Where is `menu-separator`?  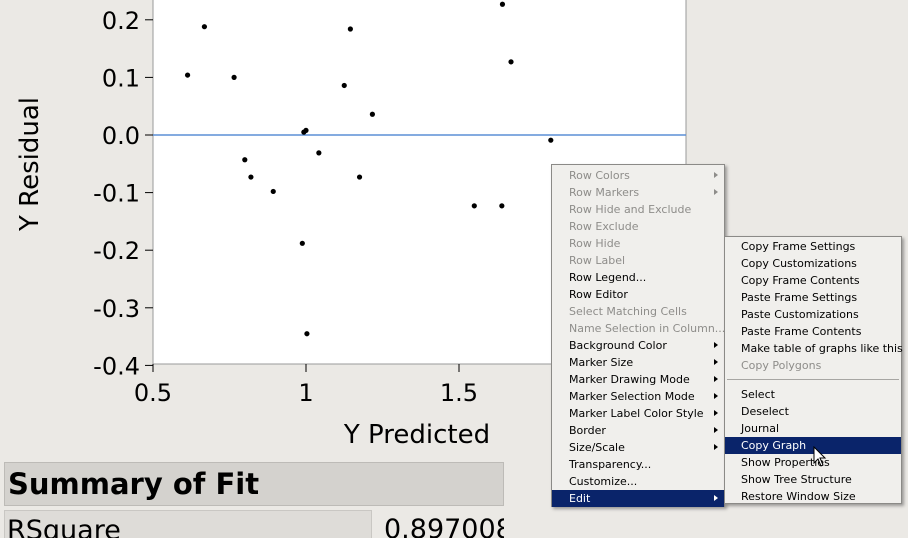
menu-separator is located at coordinates (813, 379).